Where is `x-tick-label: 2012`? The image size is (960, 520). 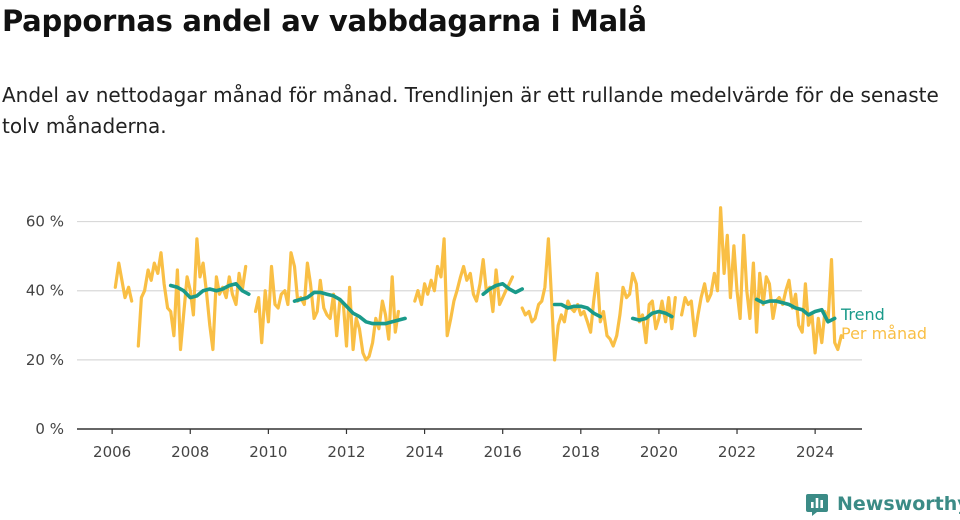 x-tick-label: 2012 is located at coordinates (346, 452).